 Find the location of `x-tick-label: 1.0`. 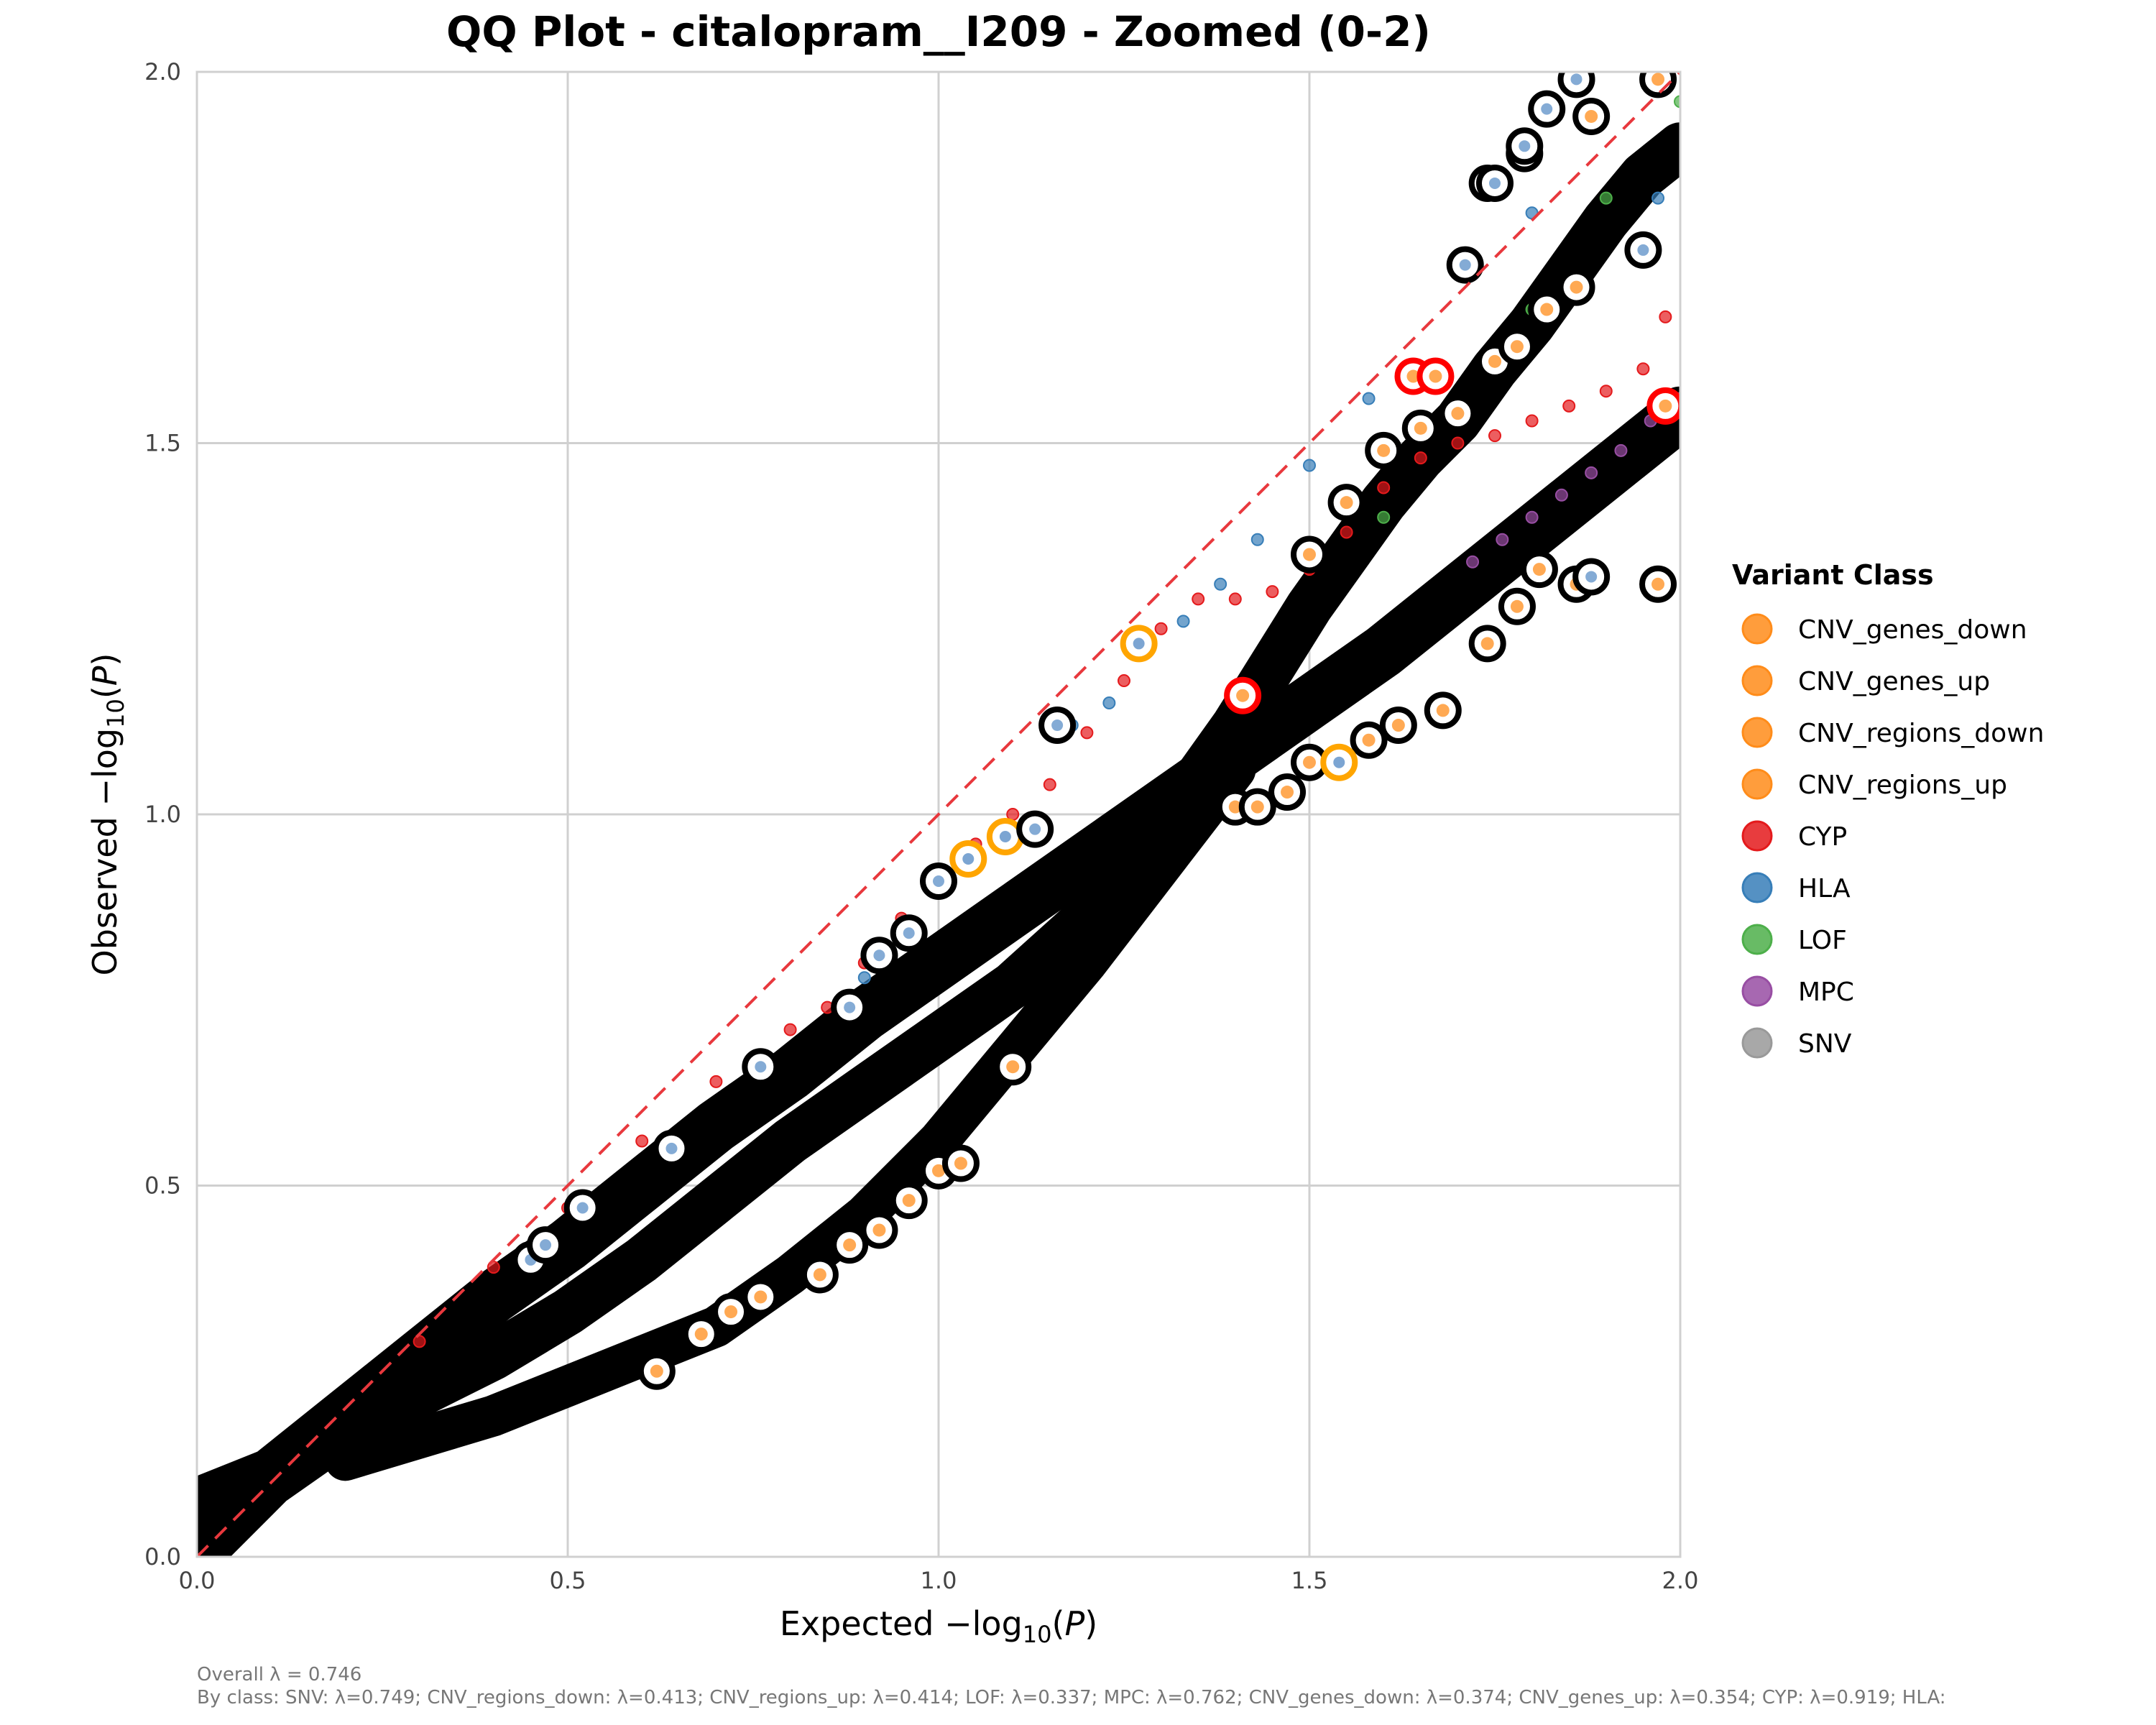

x-tick-label: 1.0 is located at coordinates (939, 1580).